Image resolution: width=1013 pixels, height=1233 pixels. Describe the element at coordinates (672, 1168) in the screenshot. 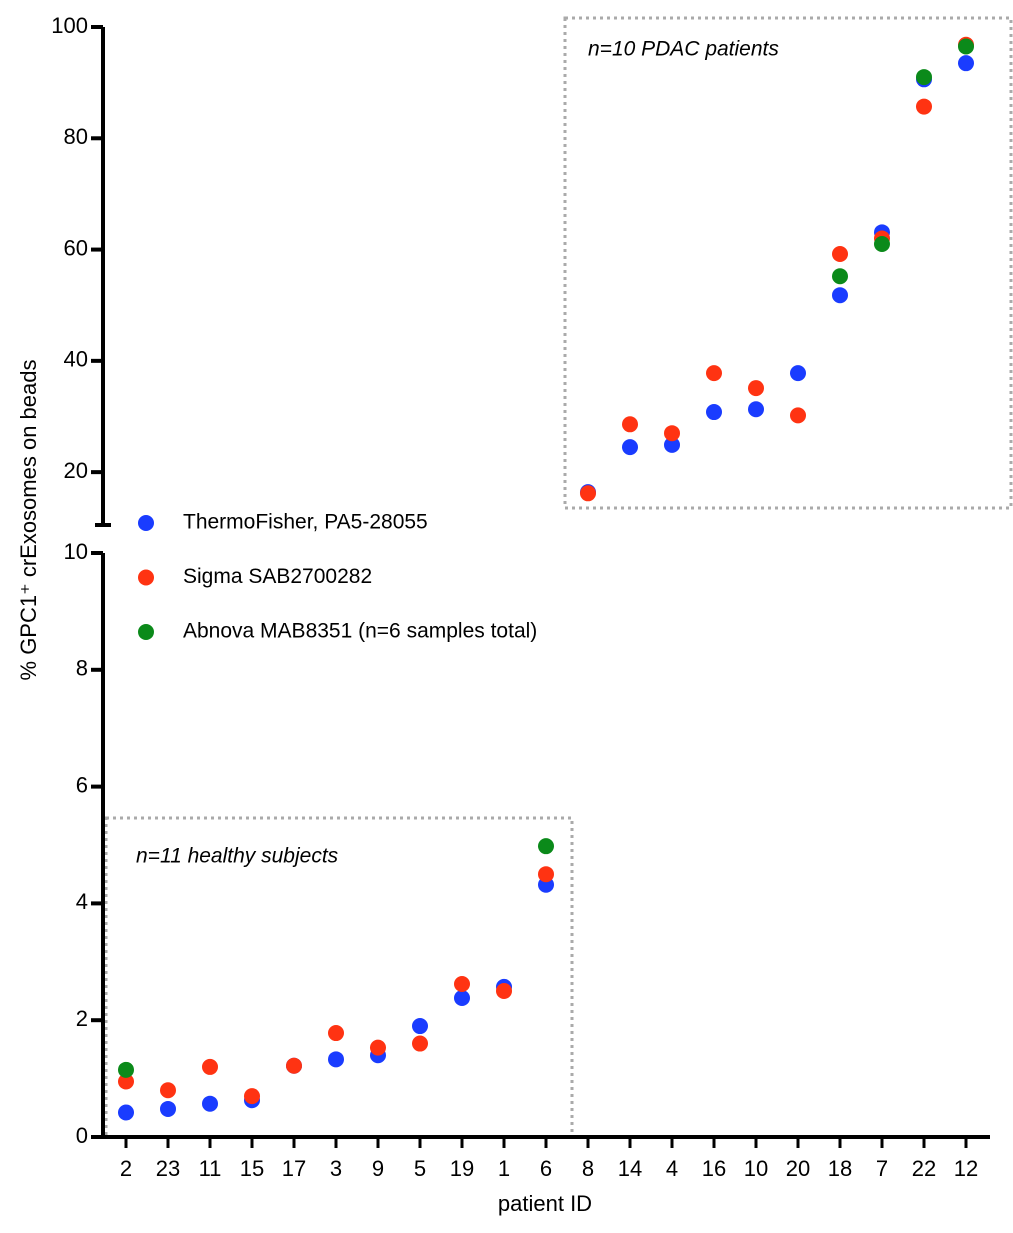

I see `x-tick-label: 4` at that location.